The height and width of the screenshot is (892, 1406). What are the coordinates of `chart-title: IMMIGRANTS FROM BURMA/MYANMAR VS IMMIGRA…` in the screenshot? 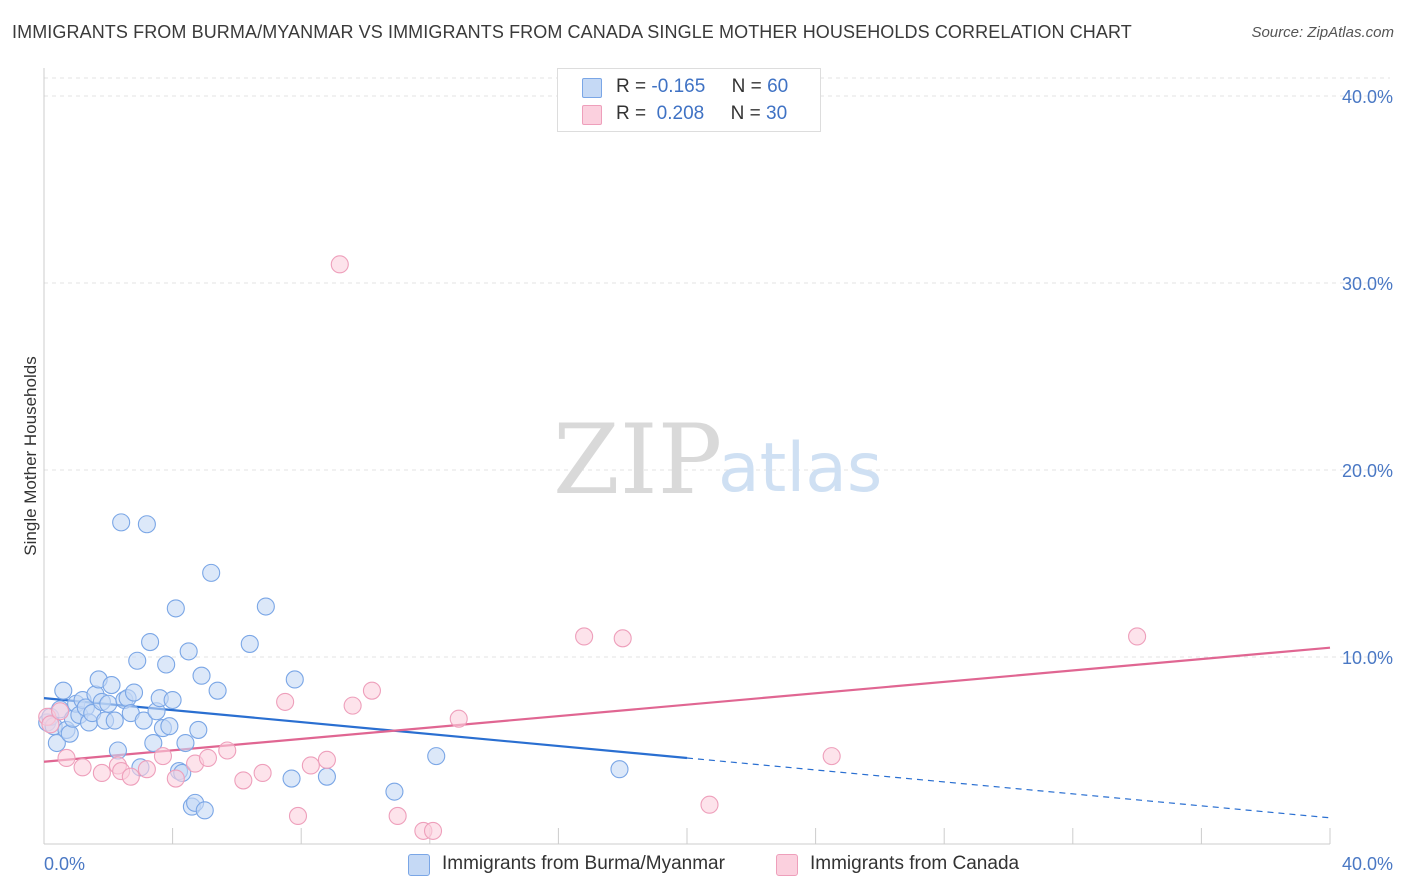 It's located at (572, 32).